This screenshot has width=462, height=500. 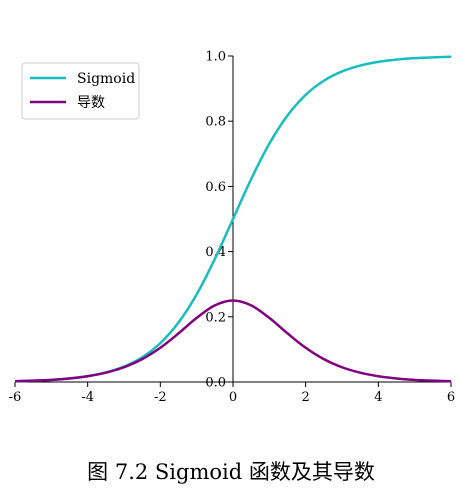 I want to click on y-tick-label: 1.0, so click(x=215, y=57).